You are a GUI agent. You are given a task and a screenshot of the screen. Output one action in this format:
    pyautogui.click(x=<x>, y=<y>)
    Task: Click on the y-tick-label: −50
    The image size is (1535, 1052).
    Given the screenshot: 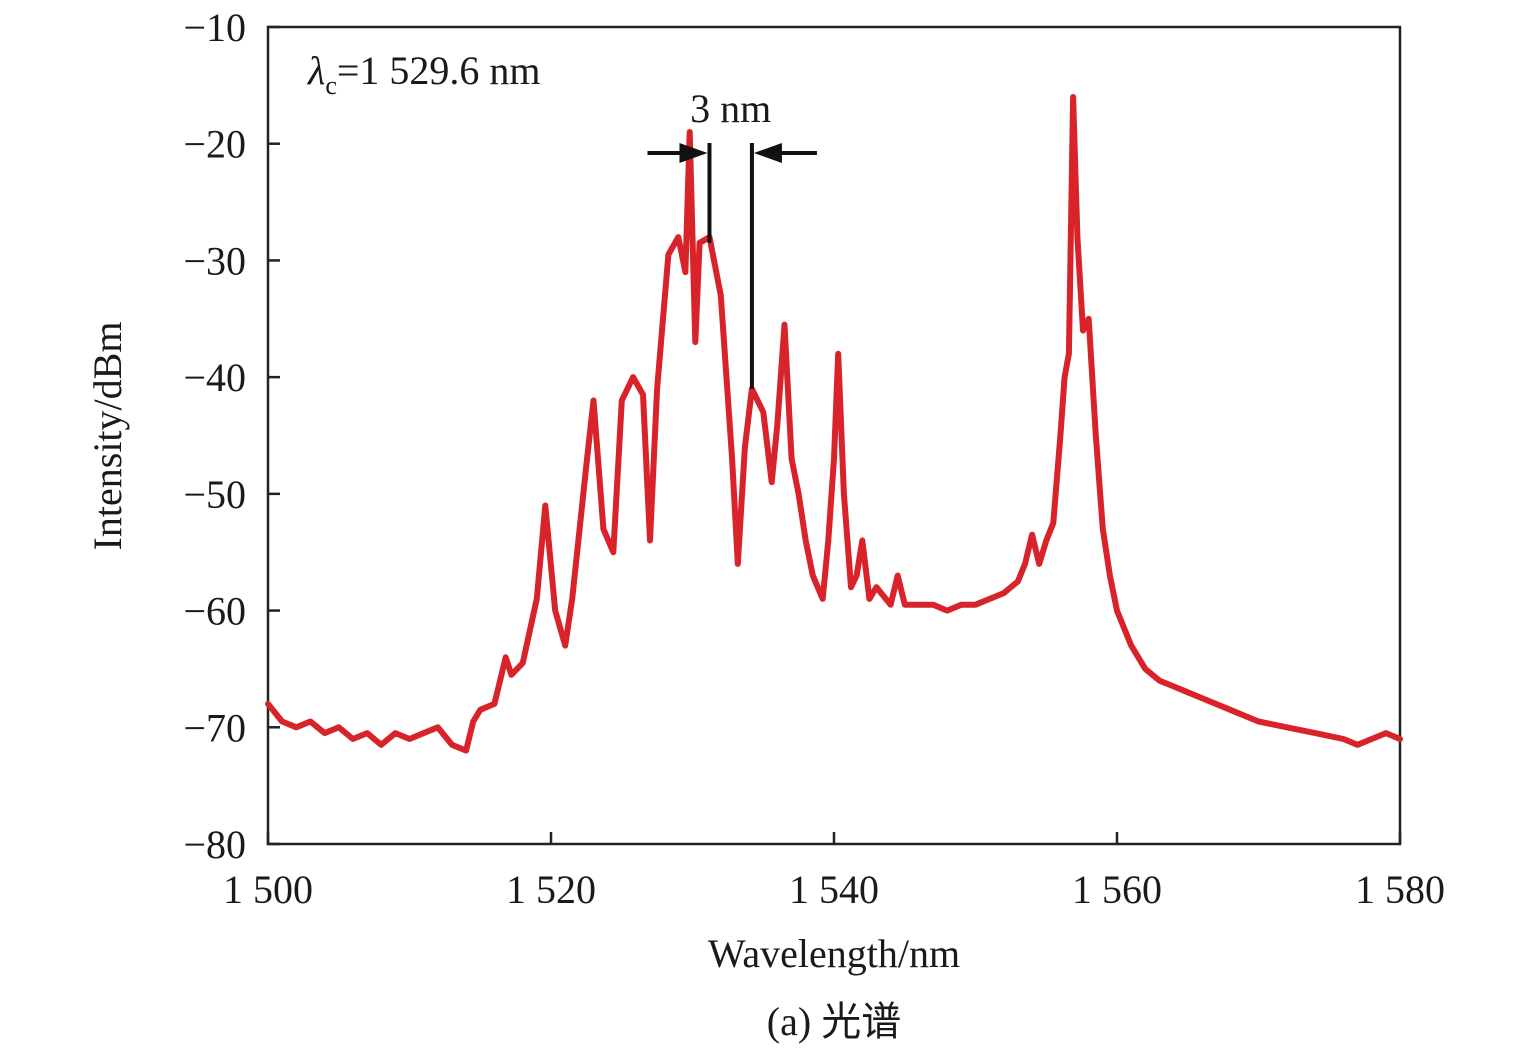 What is the action you would take?
    pyautogui.click(x=214, y=494)
    